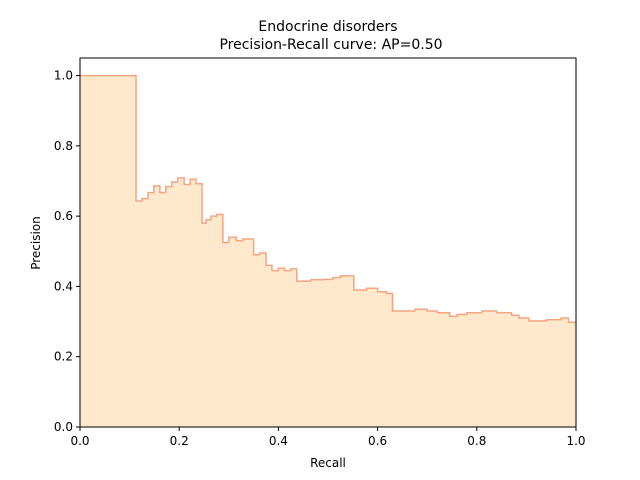 The width and height of the screenshot is (640, 480). Describe the element at coordinates (63, 357) in the screenshot. I see `y-tick-label: 0.2` at that location.